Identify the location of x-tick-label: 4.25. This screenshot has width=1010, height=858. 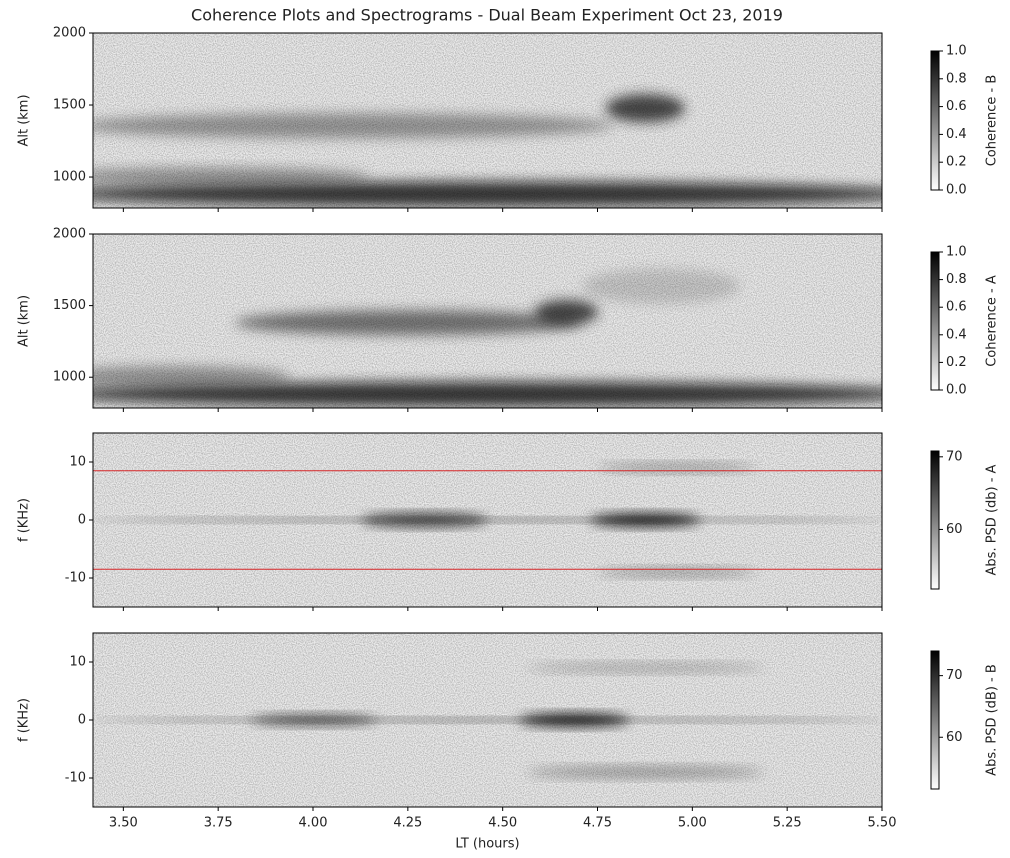
(407, 823).